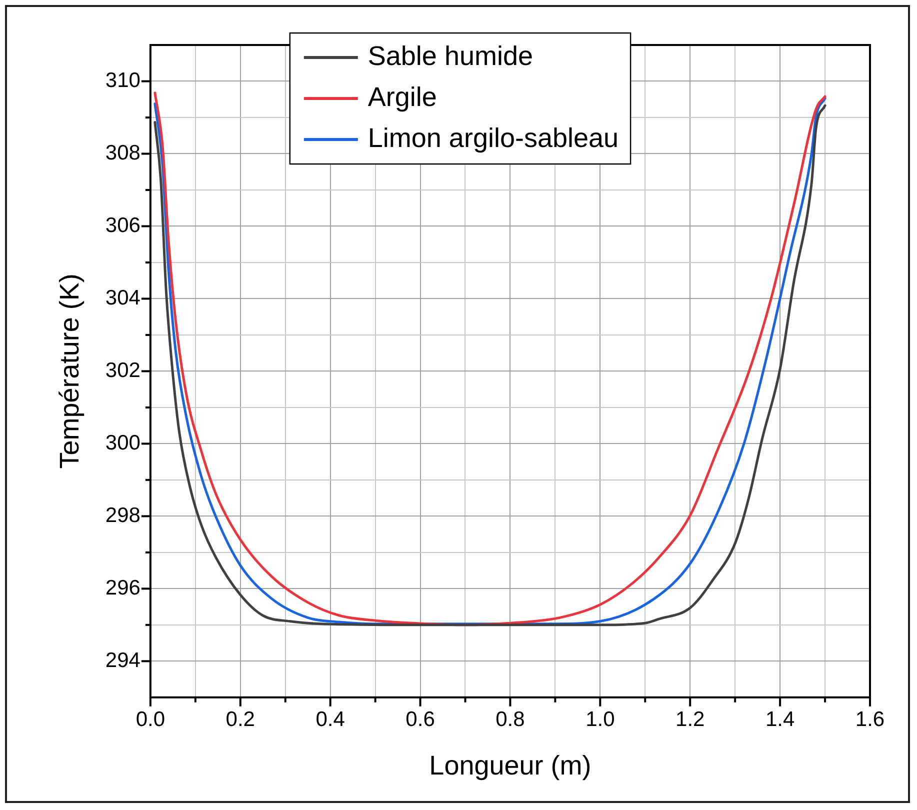  Describe the element at coordinates (870, 719) in the screenshot. I see `x-tick-label: 1.6` at that location.